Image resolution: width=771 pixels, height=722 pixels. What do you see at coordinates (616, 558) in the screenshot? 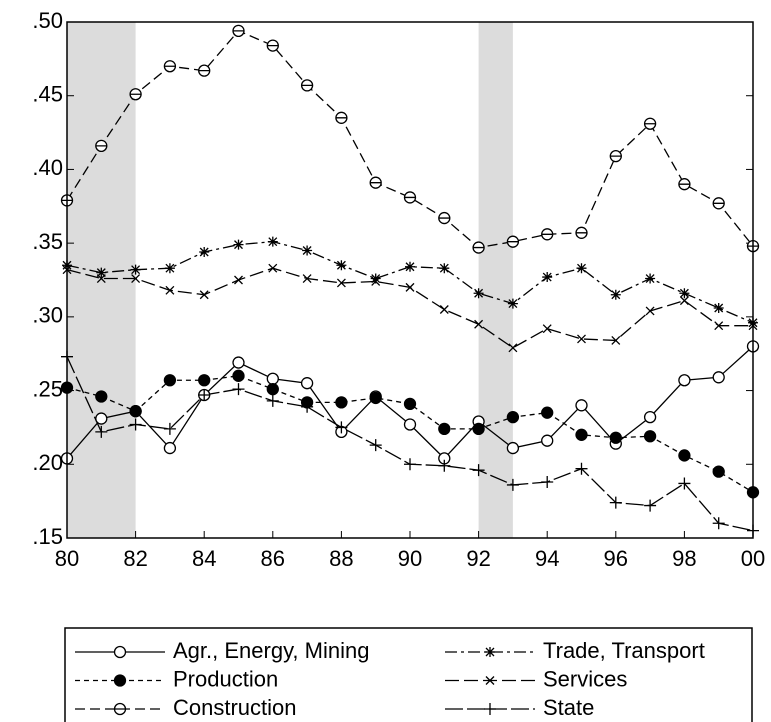
I see `x-tick-label: 96` at bounding box center [616, 558].